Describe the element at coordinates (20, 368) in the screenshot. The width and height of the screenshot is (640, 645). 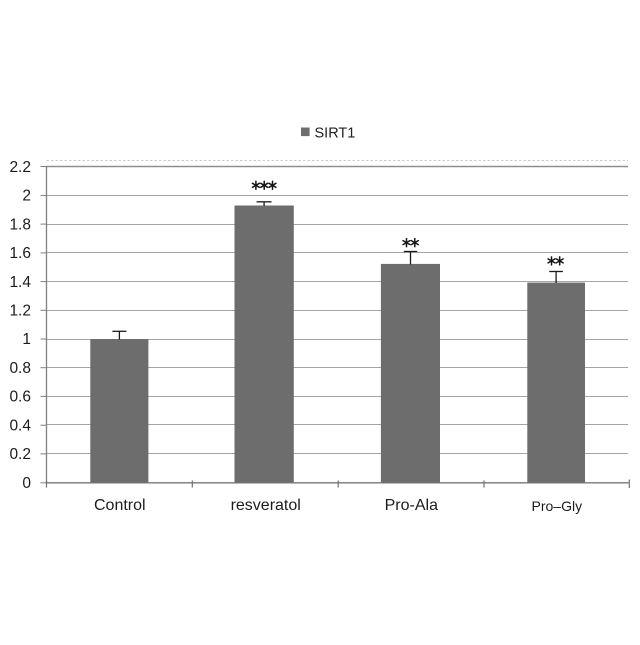
I see `svg-text: 0.8` at that location.